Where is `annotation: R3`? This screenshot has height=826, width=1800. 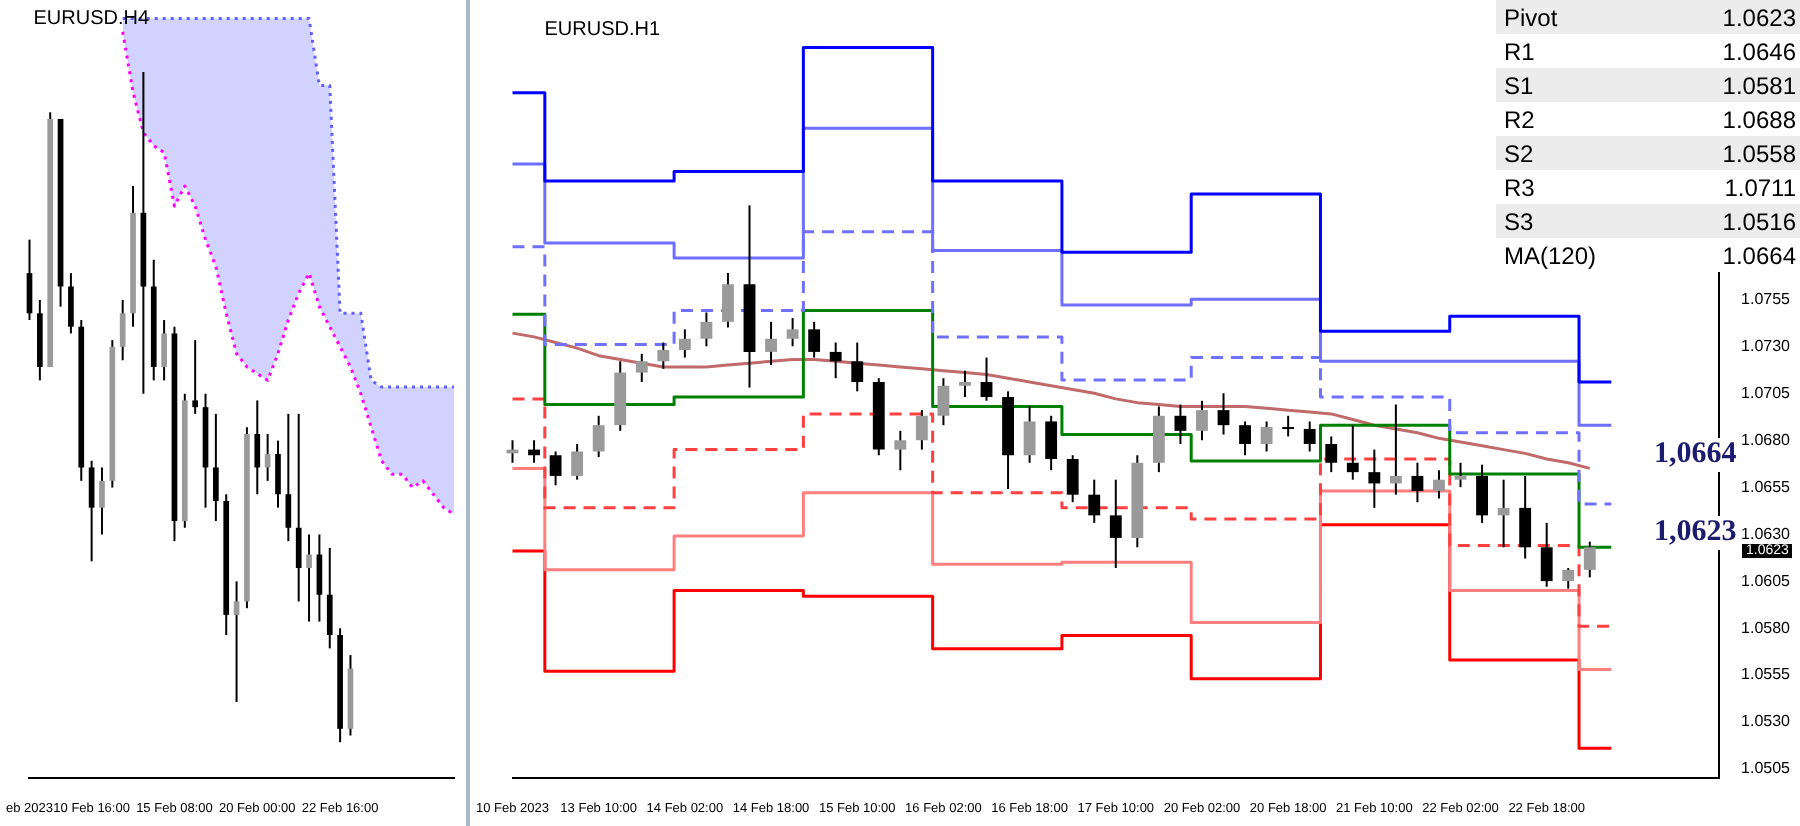 annotation: R3 is located at coordinates (1519, 187).